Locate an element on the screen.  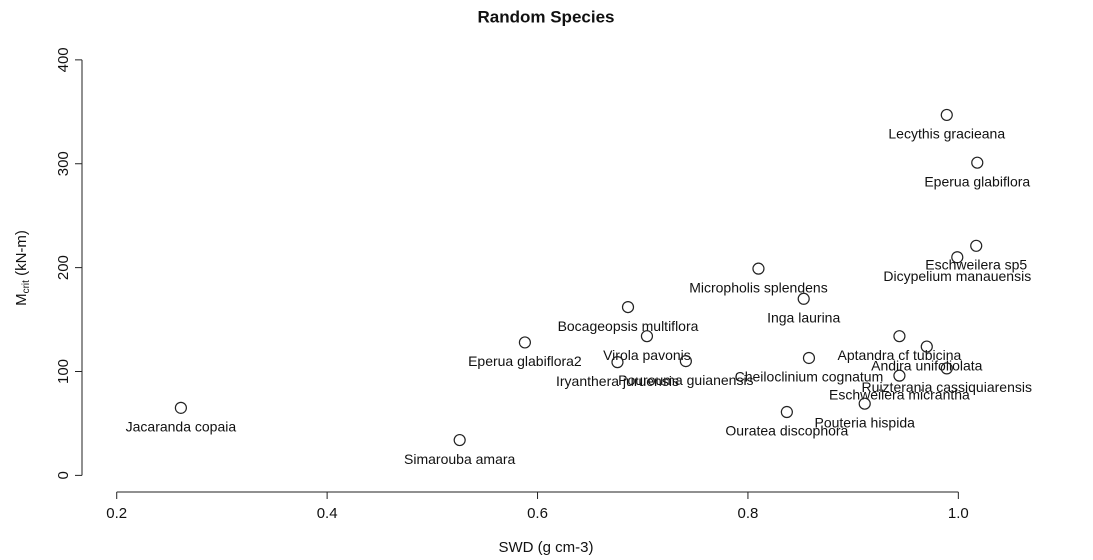
point-label: Bocageopsis multiflora is located at coordinates (628, 326).